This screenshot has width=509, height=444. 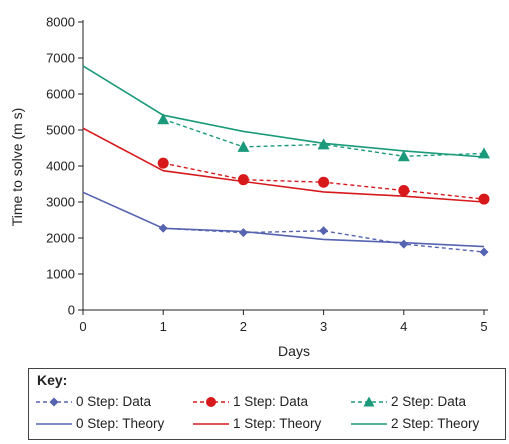 I want to click on legend-label: 2 Step: Theory, so click(x=435, y=423).